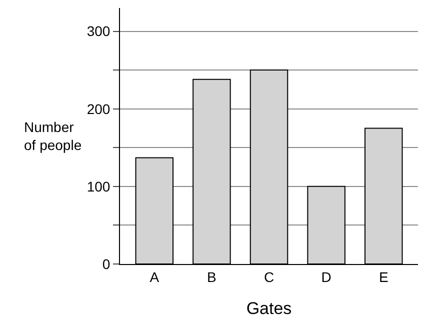 The image size is (438, 326). What do you see at coordinates (326, 276) in the screenshot?
I see `x-tick-label: D` at bounding box center [326, 276].